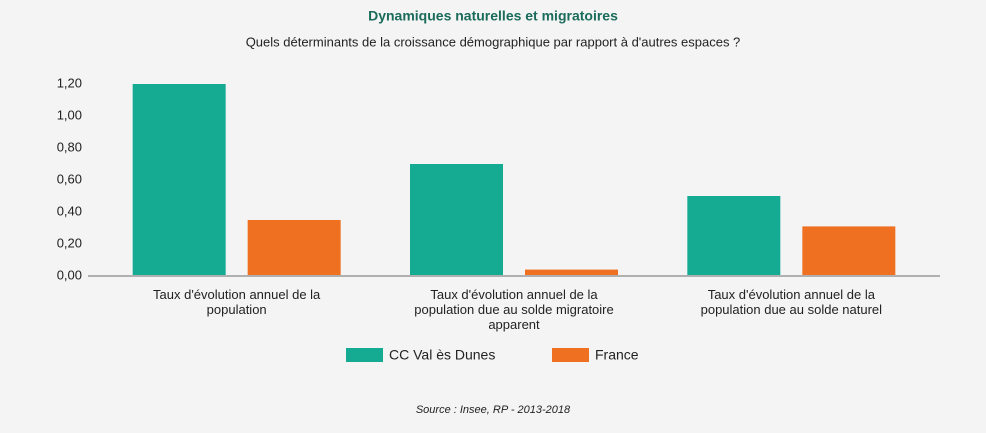 The width and height of the screenshot is (986, 433). What do you see at coordinates (69, 82) in the screenshot?
I see `y-tick-label: 1,20` at bounding box center [69, 82].